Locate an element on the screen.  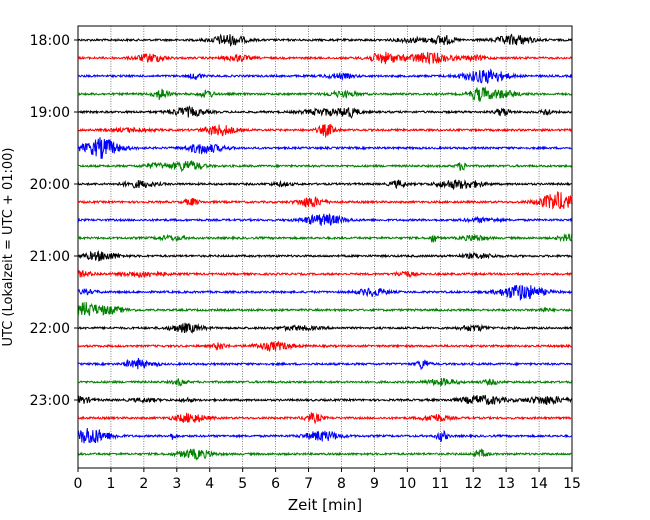
x-tick-label: 2 is located at coordinates (143, 484).